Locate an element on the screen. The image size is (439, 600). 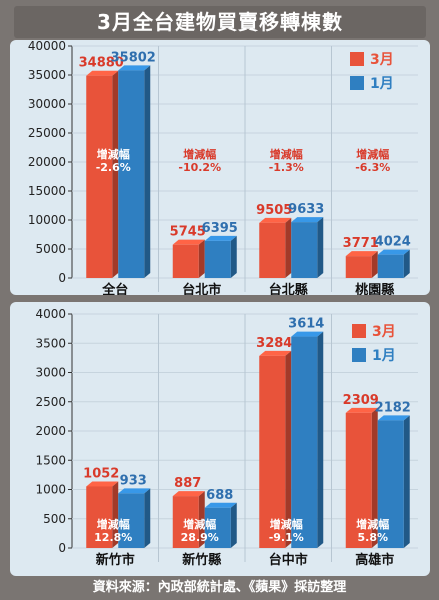
data-label: 2309 is located at coordinates (361, 400).